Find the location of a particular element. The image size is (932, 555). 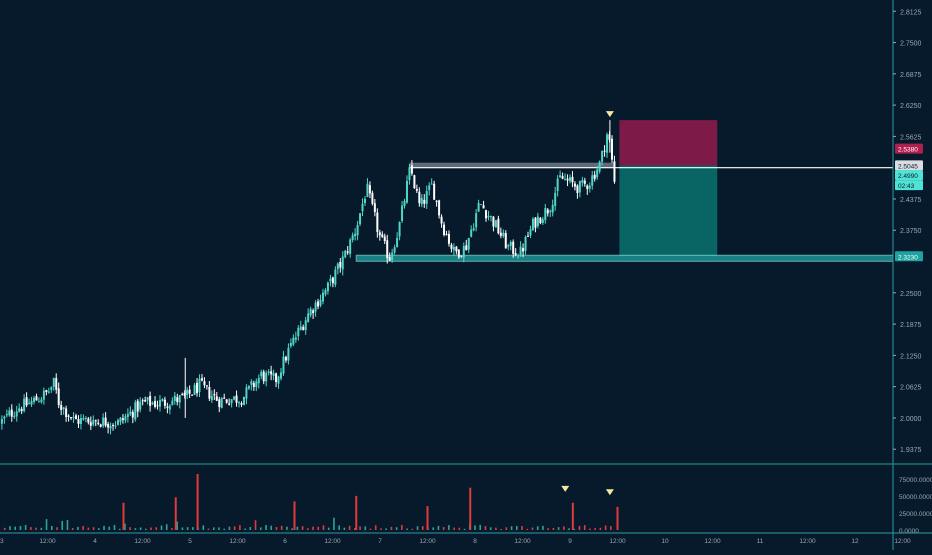

volume-tick-label: 25000.0000 is located at coordinates (915, 514).